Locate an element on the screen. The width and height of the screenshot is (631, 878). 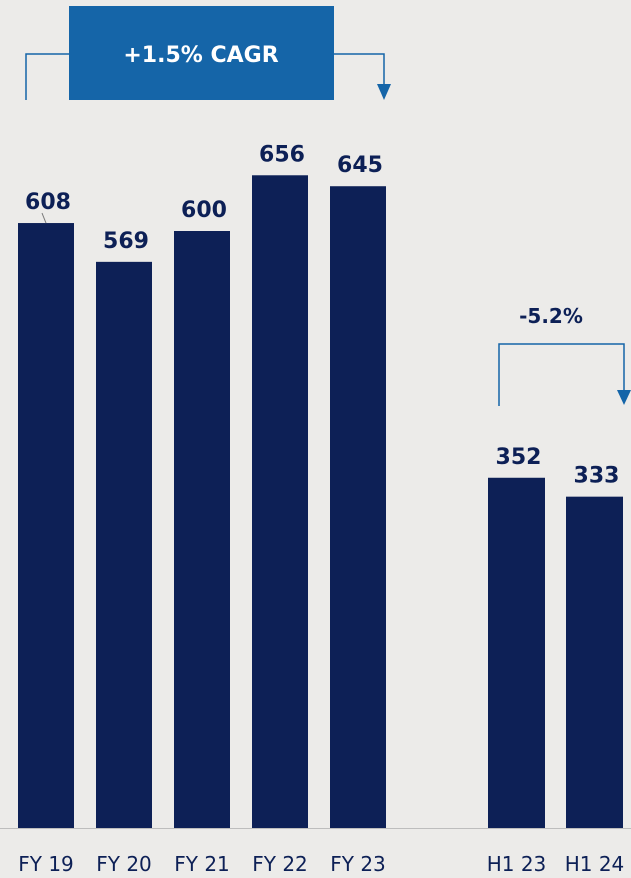
h1-arrow-head is located at coordinates (624, 397).